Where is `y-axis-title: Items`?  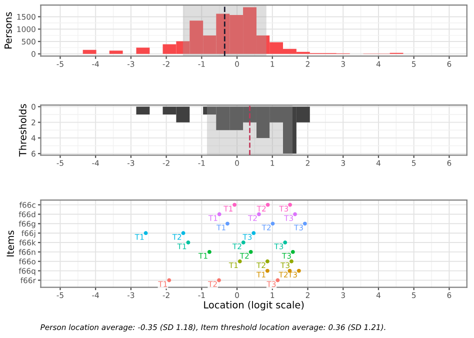 y-axis-title: Items is located at coordinates (10, 243).